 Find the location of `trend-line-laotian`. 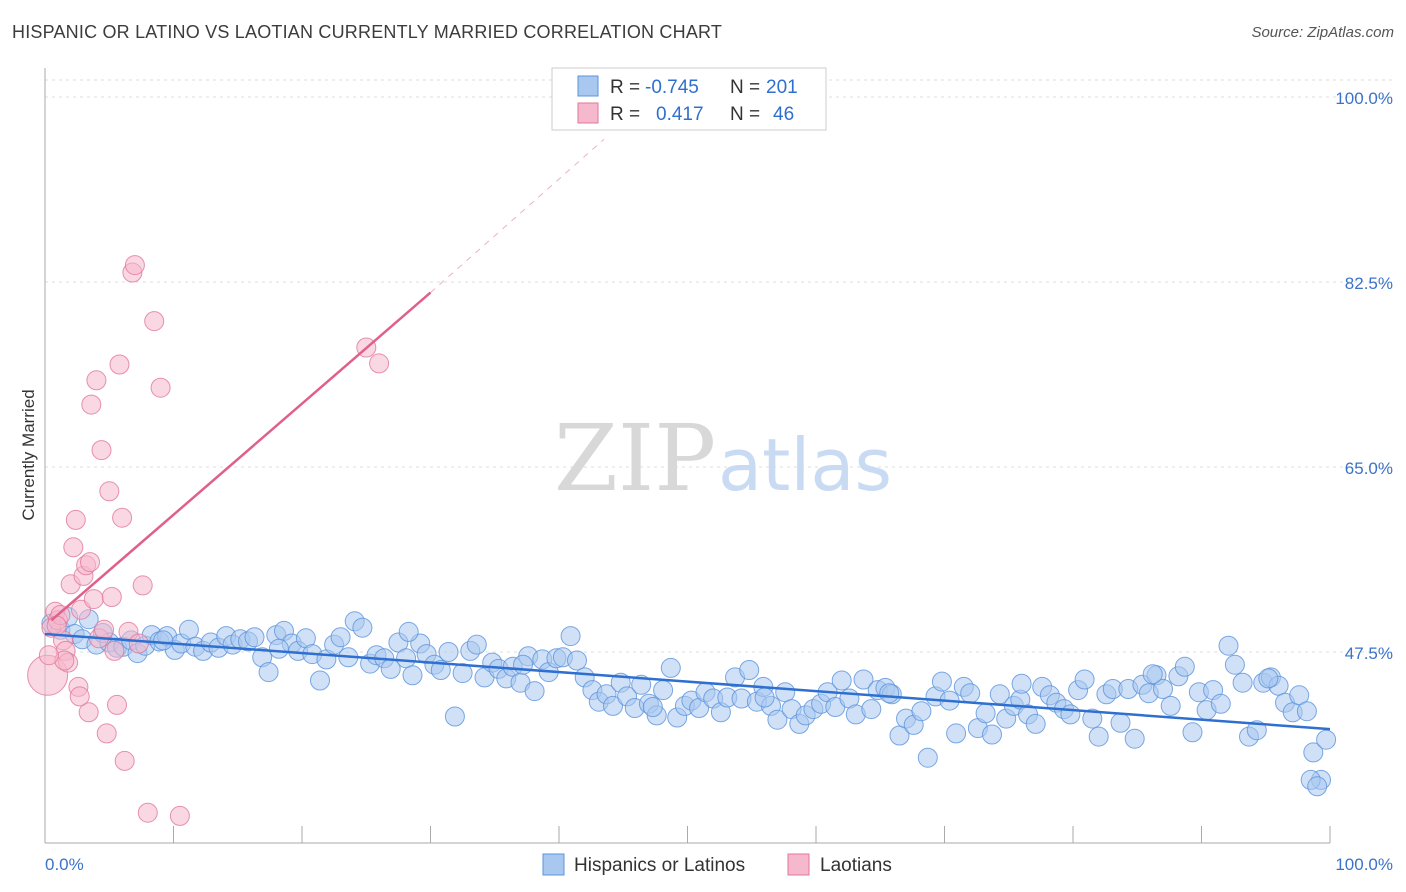

trend-line-laotian is located at coordinates (241, 456).